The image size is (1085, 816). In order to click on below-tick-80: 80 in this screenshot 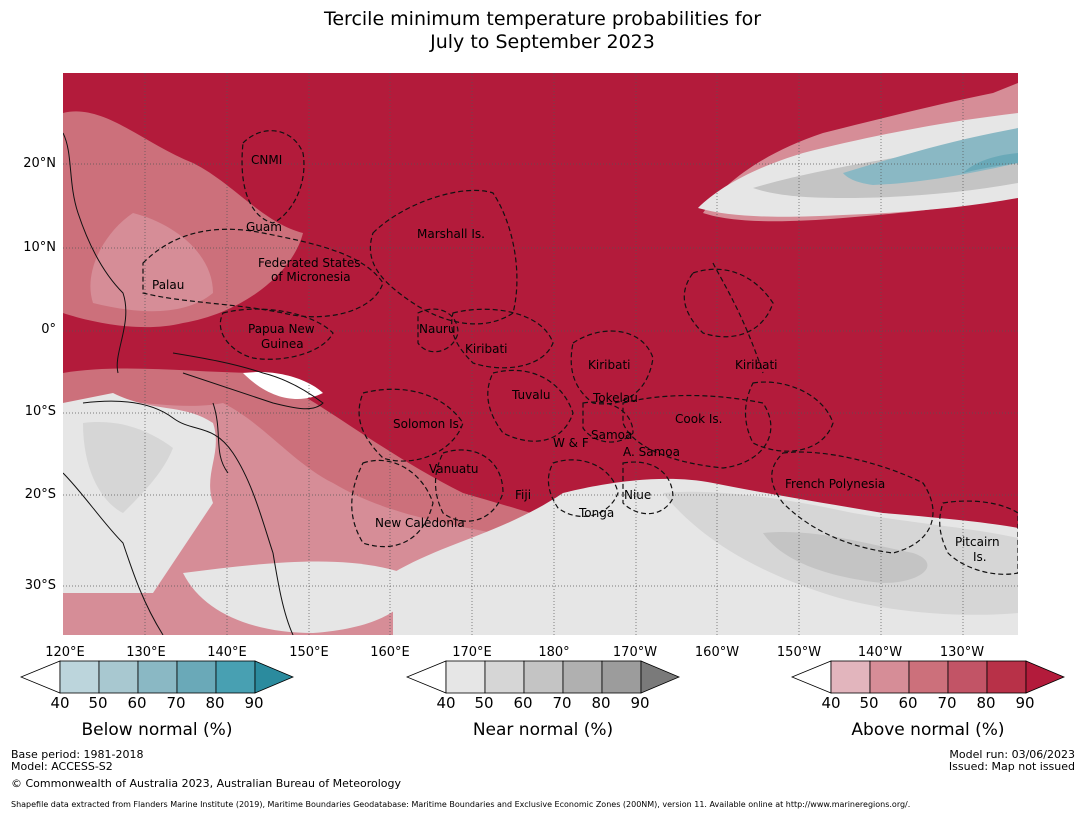, I will do `click(215, 703)`.